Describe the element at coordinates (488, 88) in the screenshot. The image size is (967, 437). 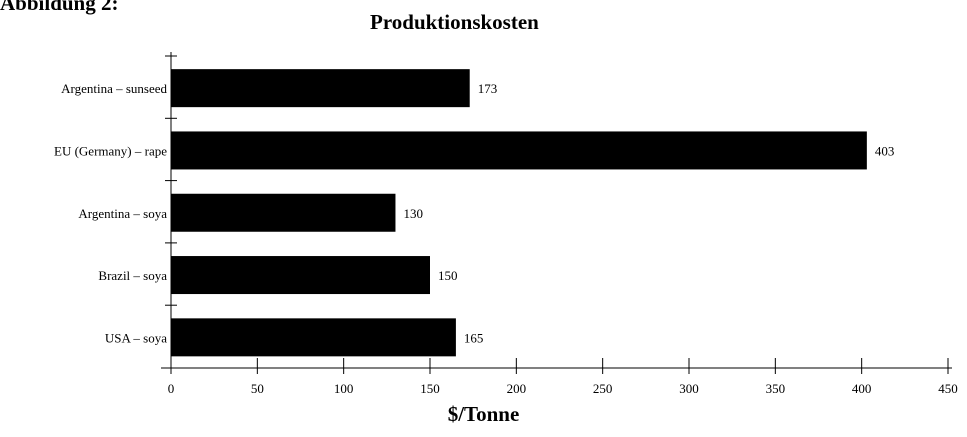
I see `bar-value-label: 173` at that location.